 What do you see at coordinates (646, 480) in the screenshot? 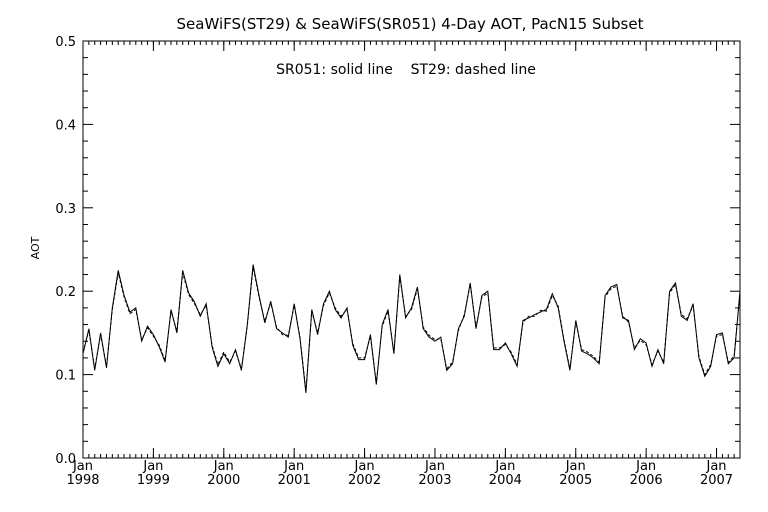
I see `x-tick-label-year: 2006` at bounding box center [646, 480].